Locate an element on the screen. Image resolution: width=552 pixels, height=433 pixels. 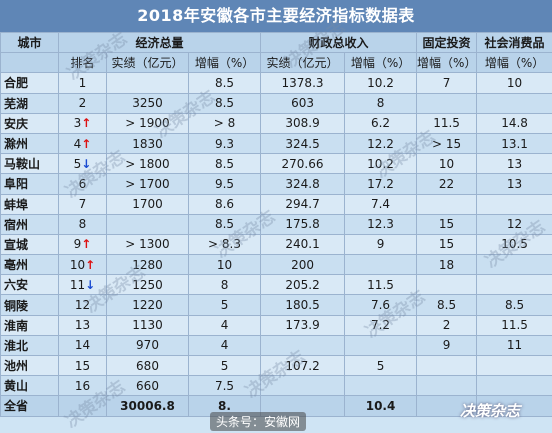
cell-rank: 16 is located at coordinates (82, 386).